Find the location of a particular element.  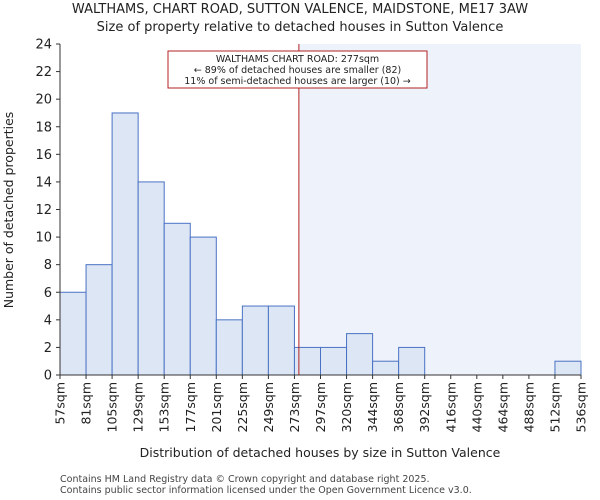

y-tick-label-6: 6 is located at coordinates (48, 293).